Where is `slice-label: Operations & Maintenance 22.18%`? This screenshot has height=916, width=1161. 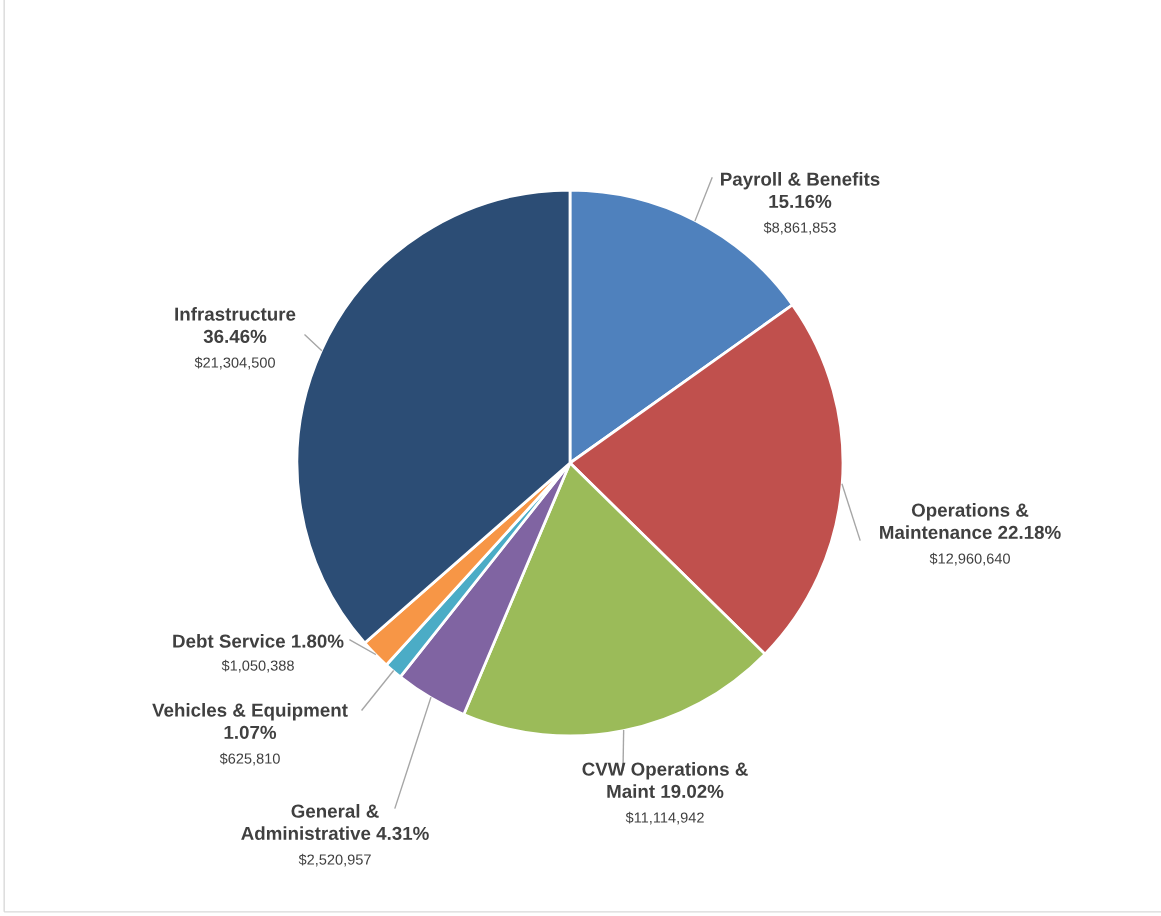 slice-label: Operations & Maintenance 22.18% is located at coordinates (970, 521).